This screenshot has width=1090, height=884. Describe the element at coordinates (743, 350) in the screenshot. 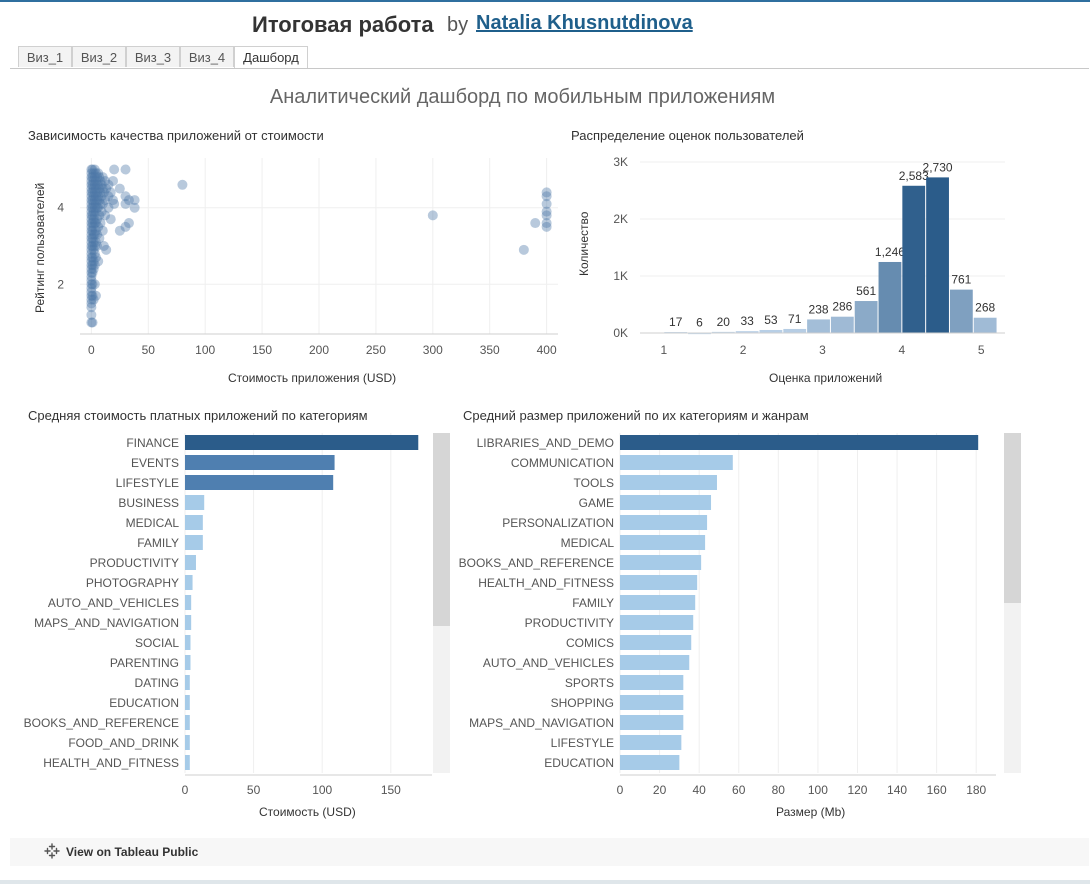

I see `histogram-x-tick-label: 2` at that location.